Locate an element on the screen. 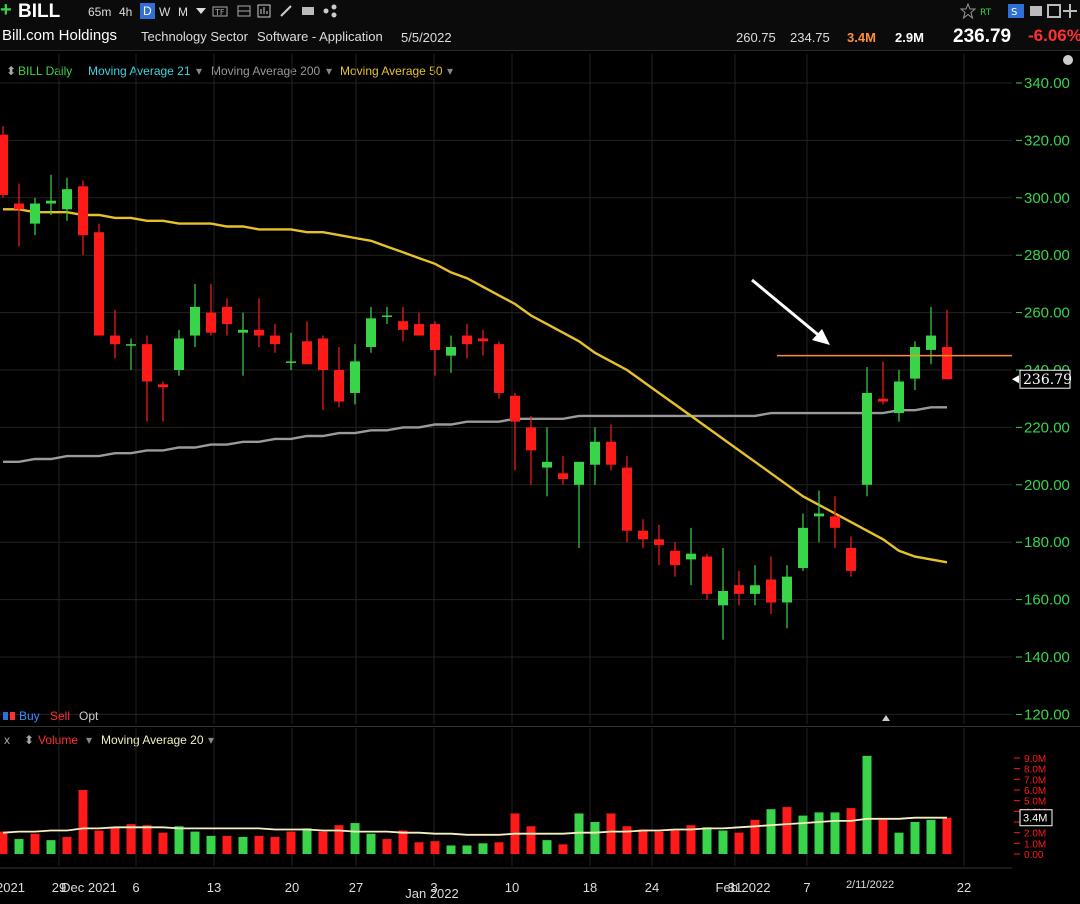 Image resolution: width=1080 pixels, height=904 pixels. timeframe-4h: 4h is located at coordinates (126, 12).